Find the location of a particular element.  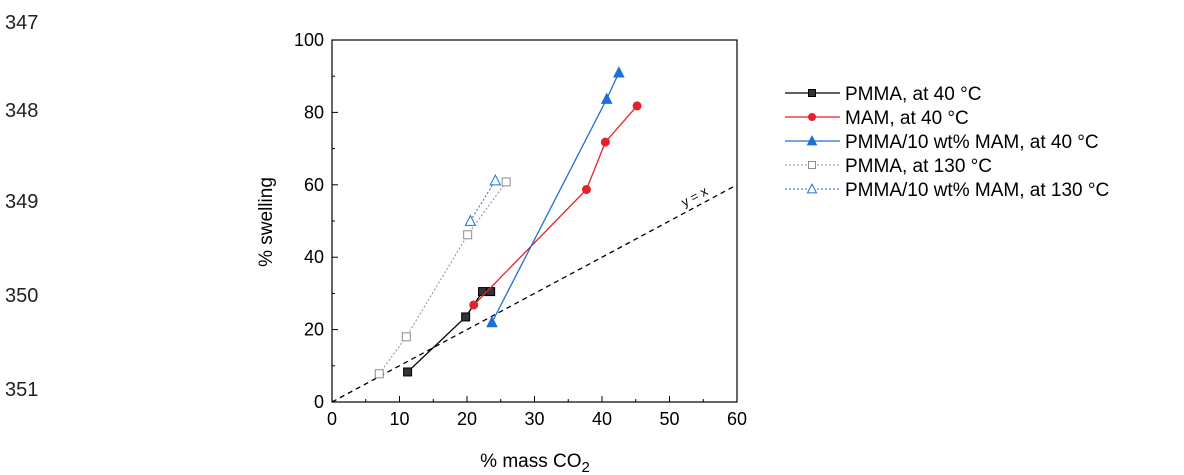

line-number: 351 is located at coordinates (22, 390).